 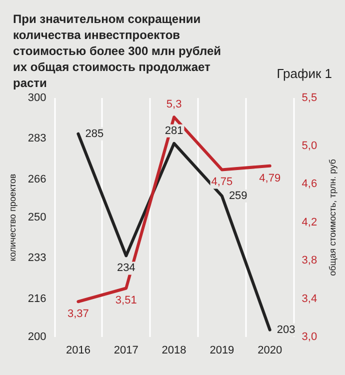 I want to click on x-tick-label: 2016, so click(x=78, y=350).